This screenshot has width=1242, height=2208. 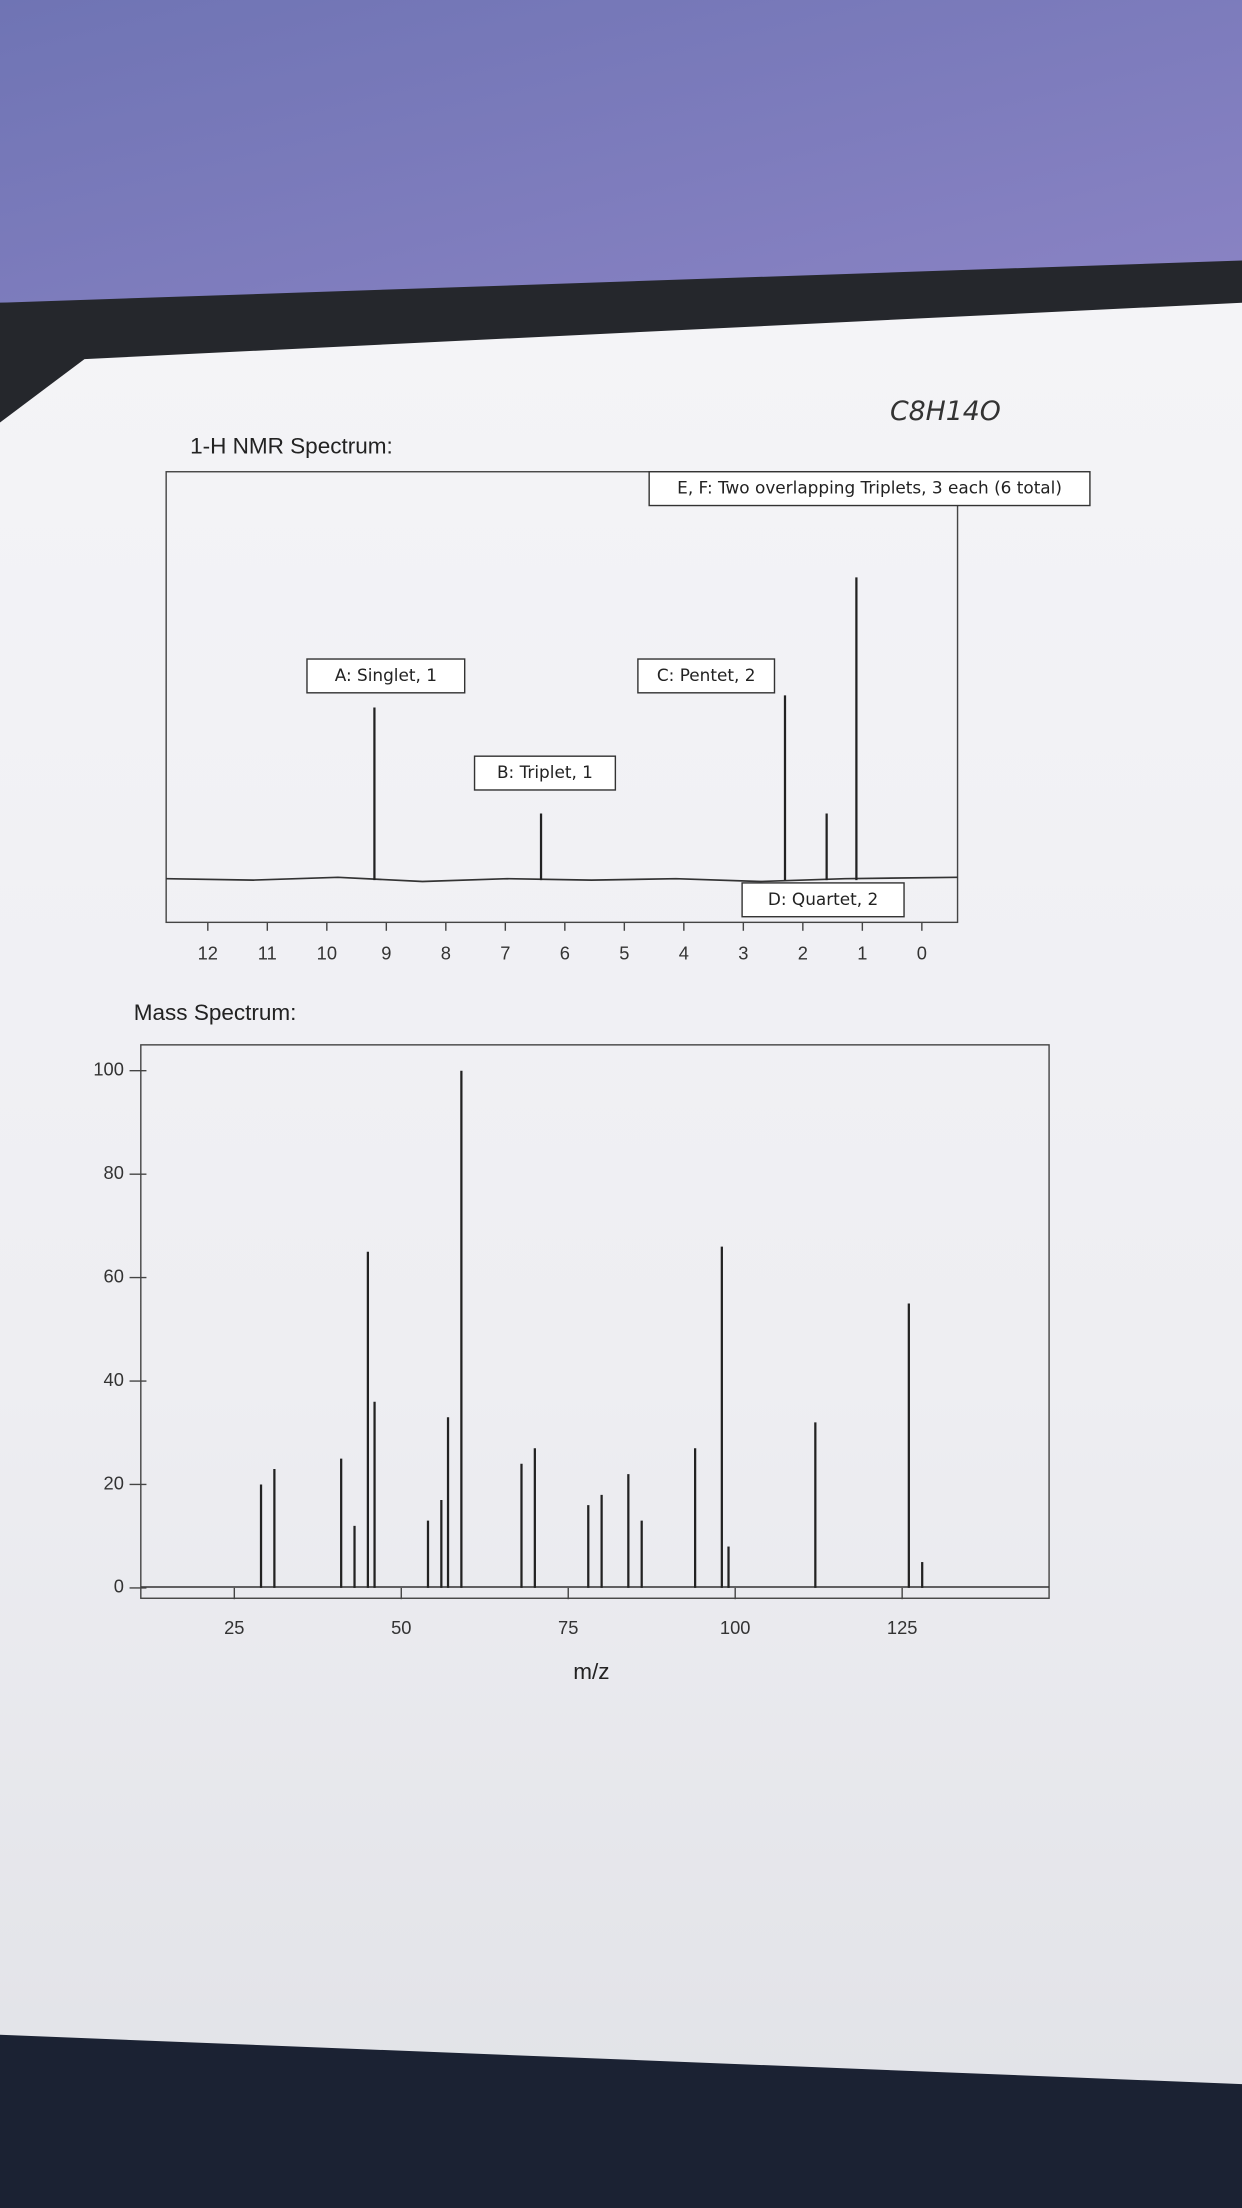 What do you see at coordinates (743, 953) in the screenshot?
I see `x-tick-label: 3` at bounding box center [743, 953].